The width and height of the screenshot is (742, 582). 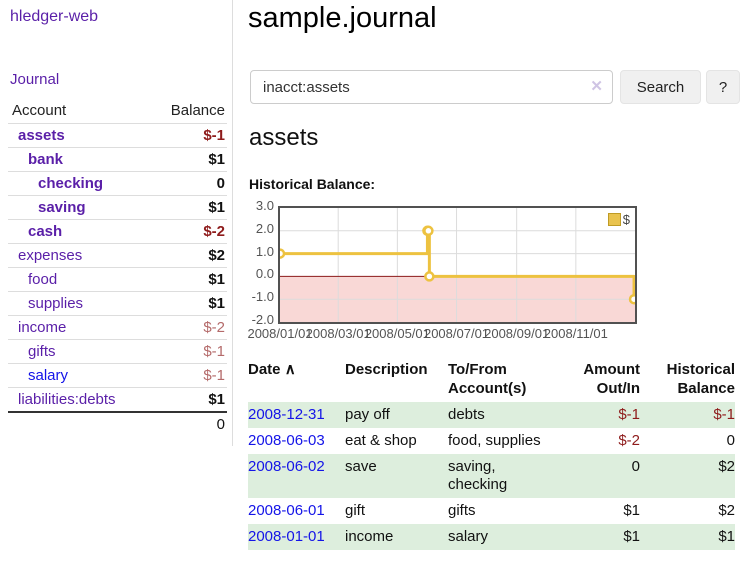 What do you see at coordinates (290, 369) in the screenshot?
I see `sort-asc-icon: ∧` at bounding box center [290, 369].